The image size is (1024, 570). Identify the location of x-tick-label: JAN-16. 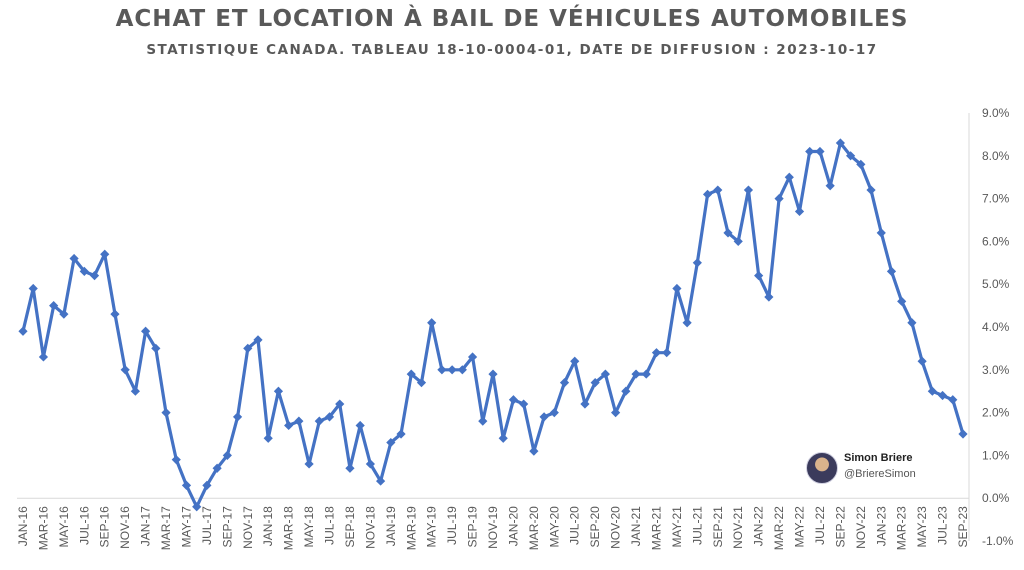
(23, 526).